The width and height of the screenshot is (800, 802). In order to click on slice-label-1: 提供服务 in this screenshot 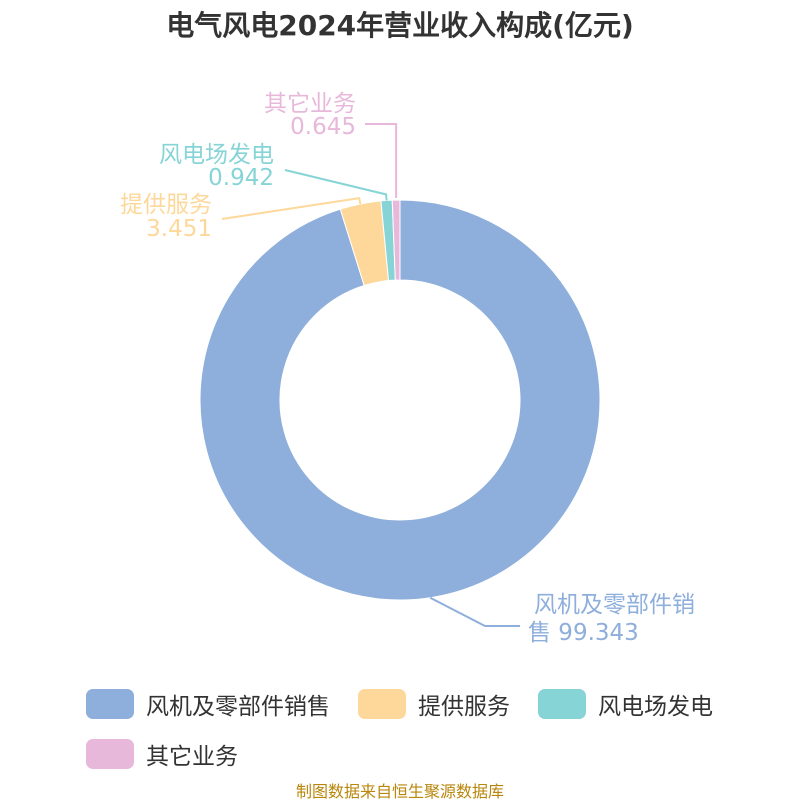, I will do `click(166, 205)`.